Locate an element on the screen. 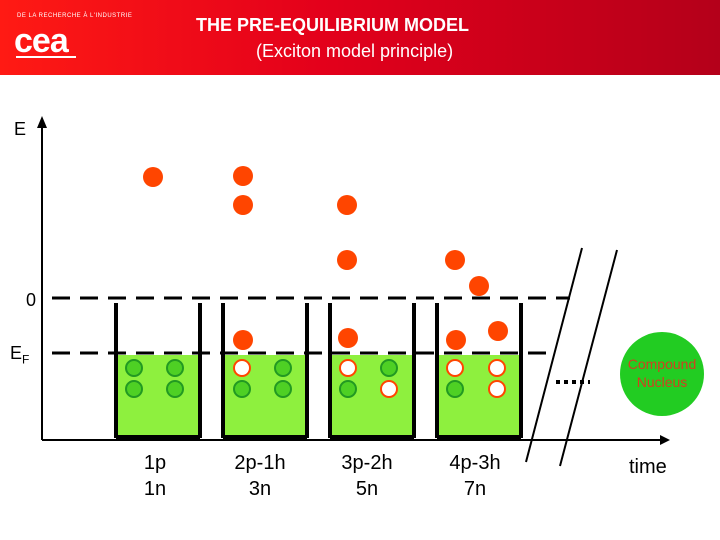 This screenshot has width=720, height=540. stage-config: 4p-3h is located at coordinates (475, 463).